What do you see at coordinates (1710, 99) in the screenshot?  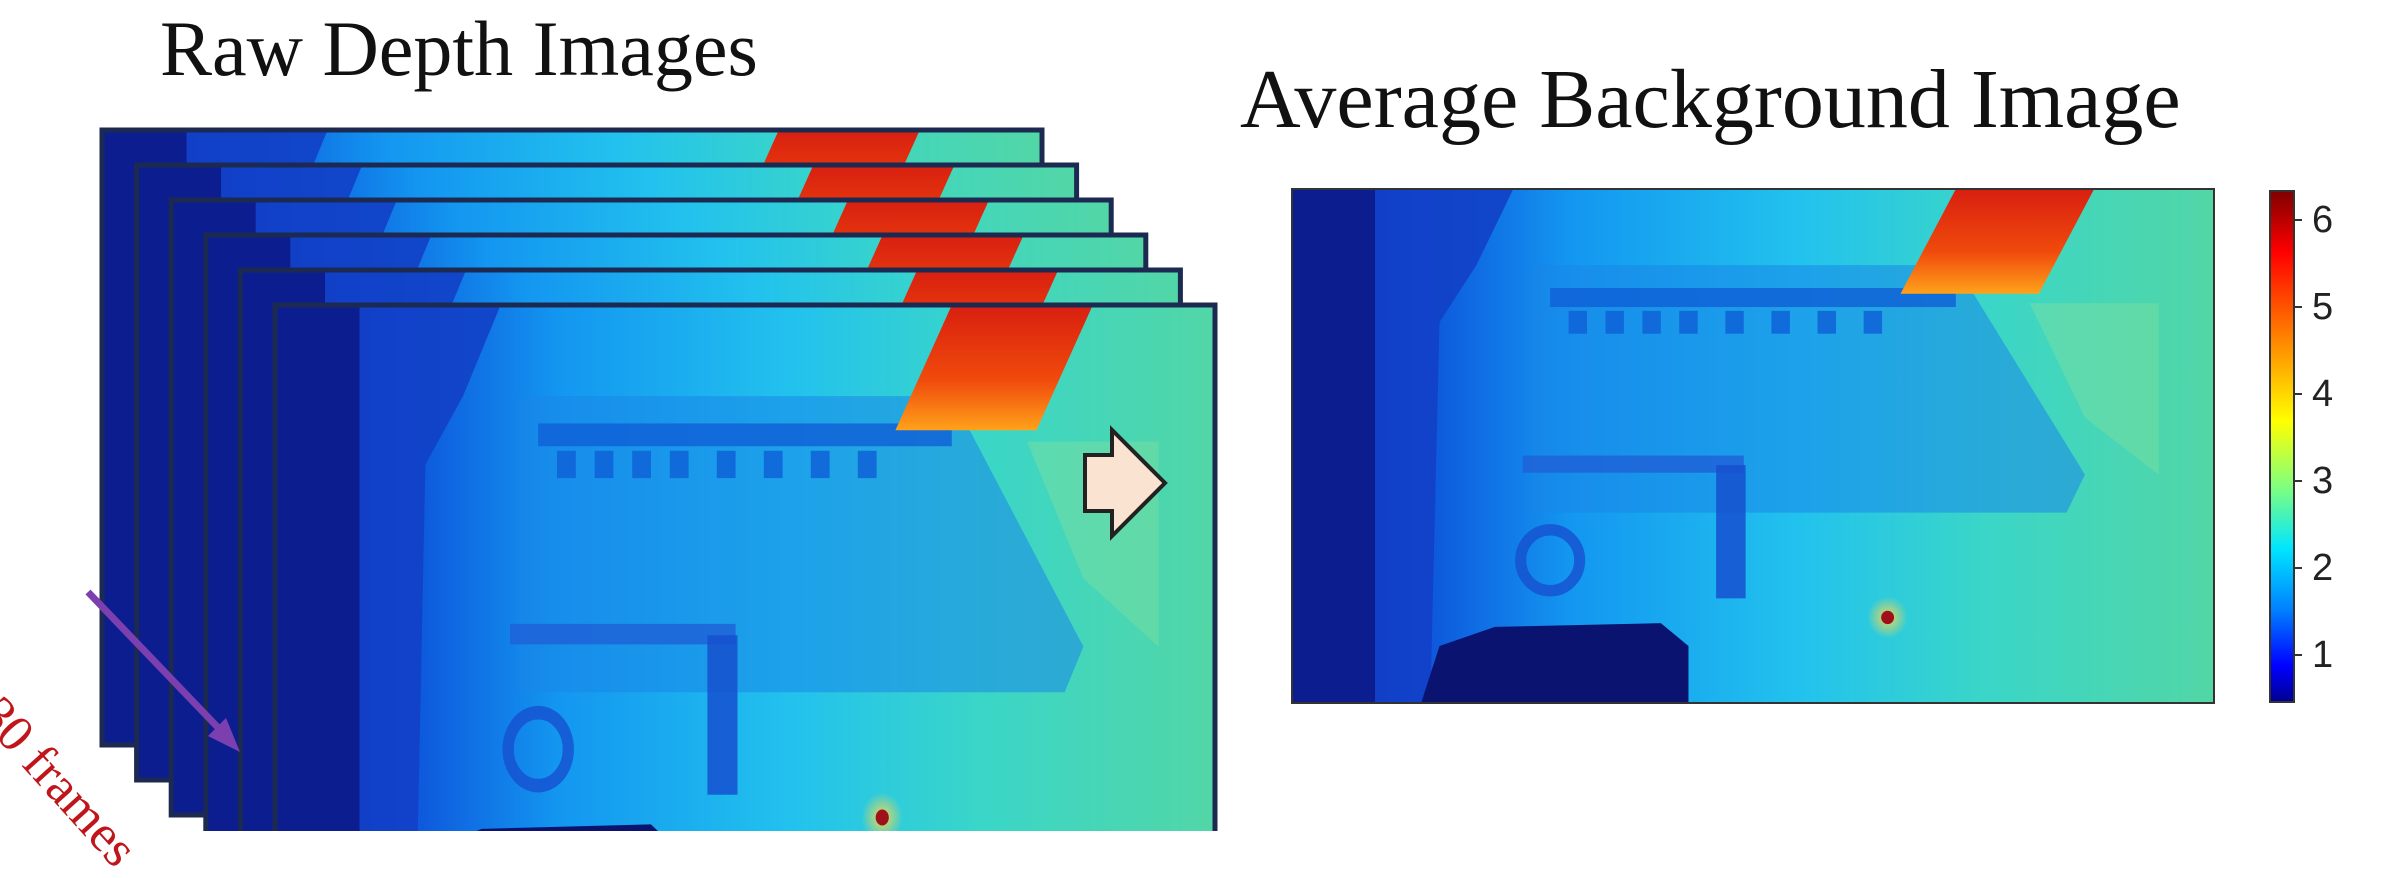 I see `average-background-image-title: Average Background Image` at bounding box center [1710, 99].